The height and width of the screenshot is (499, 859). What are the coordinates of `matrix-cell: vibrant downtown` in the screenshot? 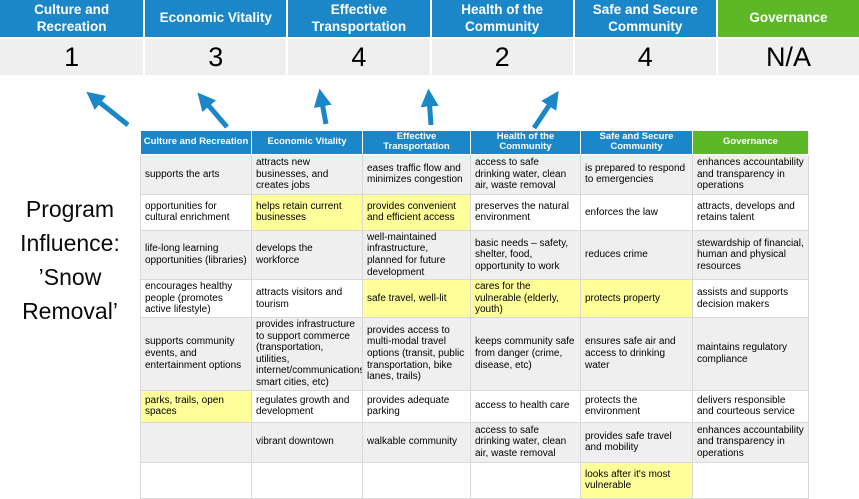 It's located at (307, 442).